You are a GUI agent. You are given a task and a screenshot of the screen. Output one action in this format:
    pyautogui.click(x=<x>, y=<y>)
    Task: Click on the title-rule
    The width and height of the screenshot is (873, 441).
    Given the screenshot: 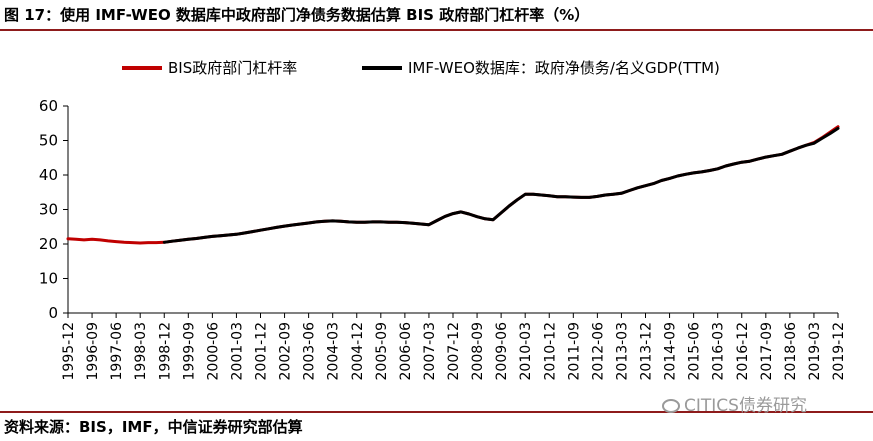 What is the action you would take?
    pyautogui.click(x=436, y=30)
    